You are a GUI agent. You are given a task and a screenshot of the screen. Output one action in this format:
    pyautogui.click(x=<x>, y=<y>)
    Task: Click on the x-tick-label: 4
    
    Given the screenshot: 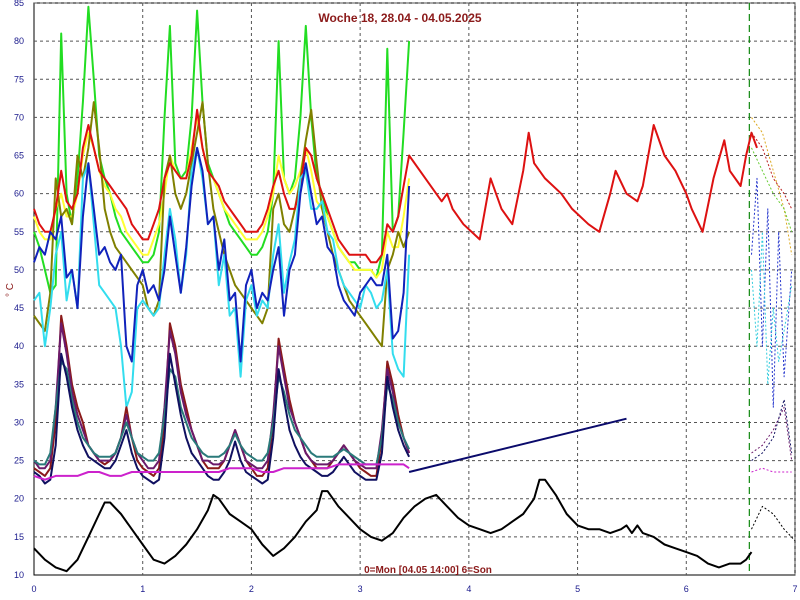 What is the action you would take?
    pyautogui.click(x=468, y=589)
    